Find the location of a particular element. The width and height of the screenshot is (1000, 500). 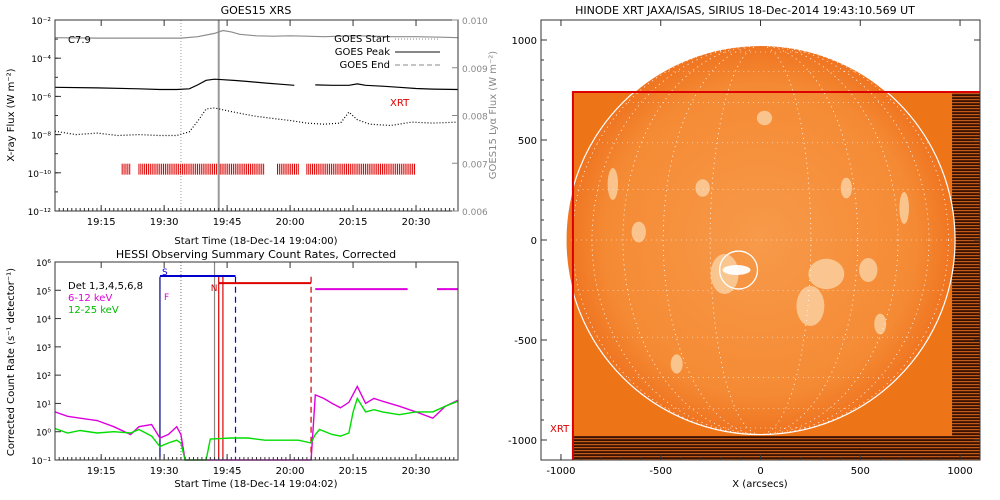

hessi-xtick-label: 19:30 is located at coordinates (164, 471).